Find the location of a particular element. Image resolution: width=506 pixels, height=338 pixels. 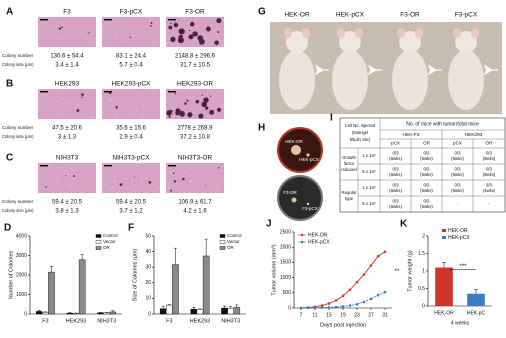

y-tick-label: 3000 is located at coordinates (21, 256).